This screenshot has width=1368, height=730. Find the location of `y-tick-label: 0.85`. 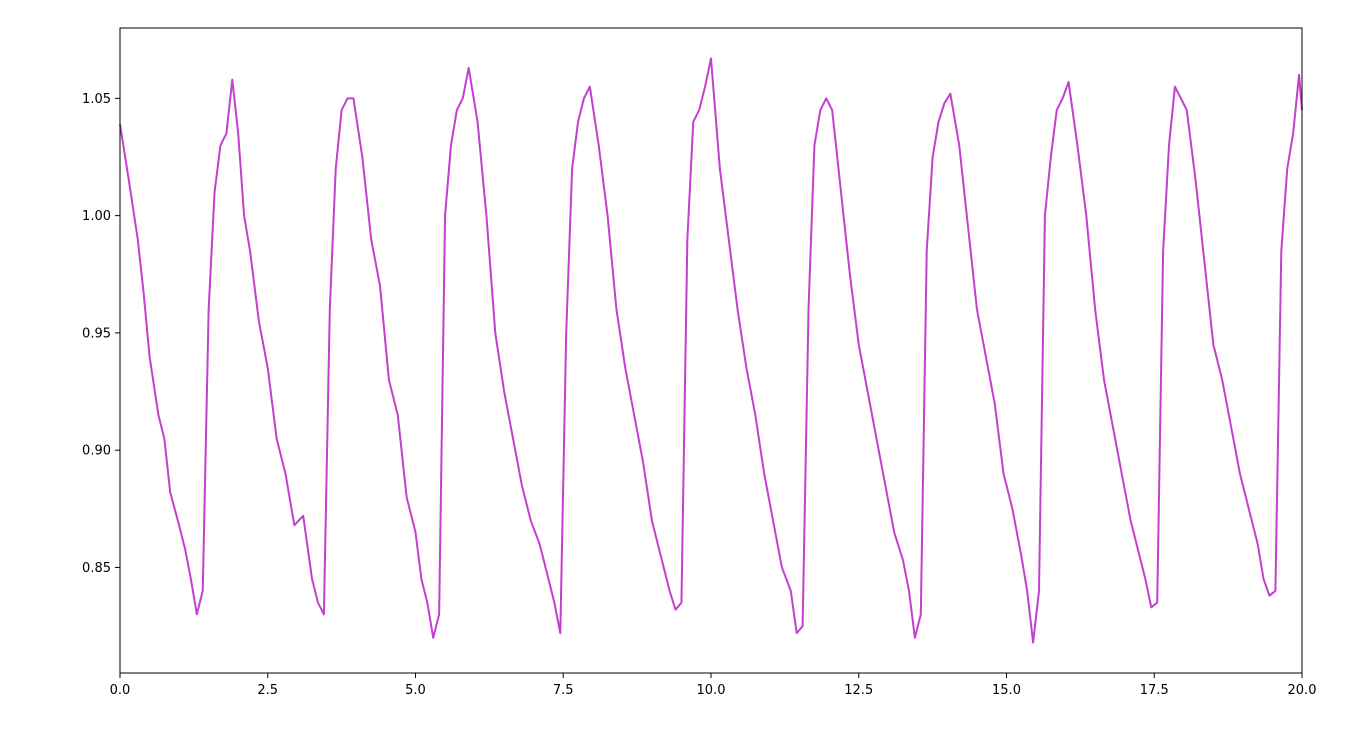

y-tick-label: 0.85 is located at coordinates (96, 568).